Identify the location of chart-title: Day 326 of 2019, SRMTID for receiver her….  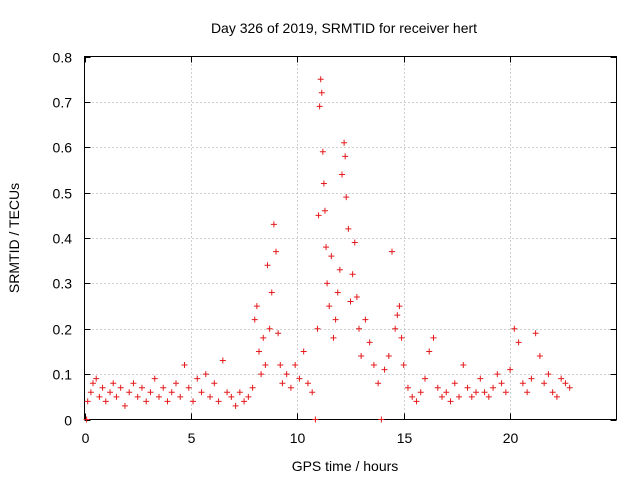
(344, 28).